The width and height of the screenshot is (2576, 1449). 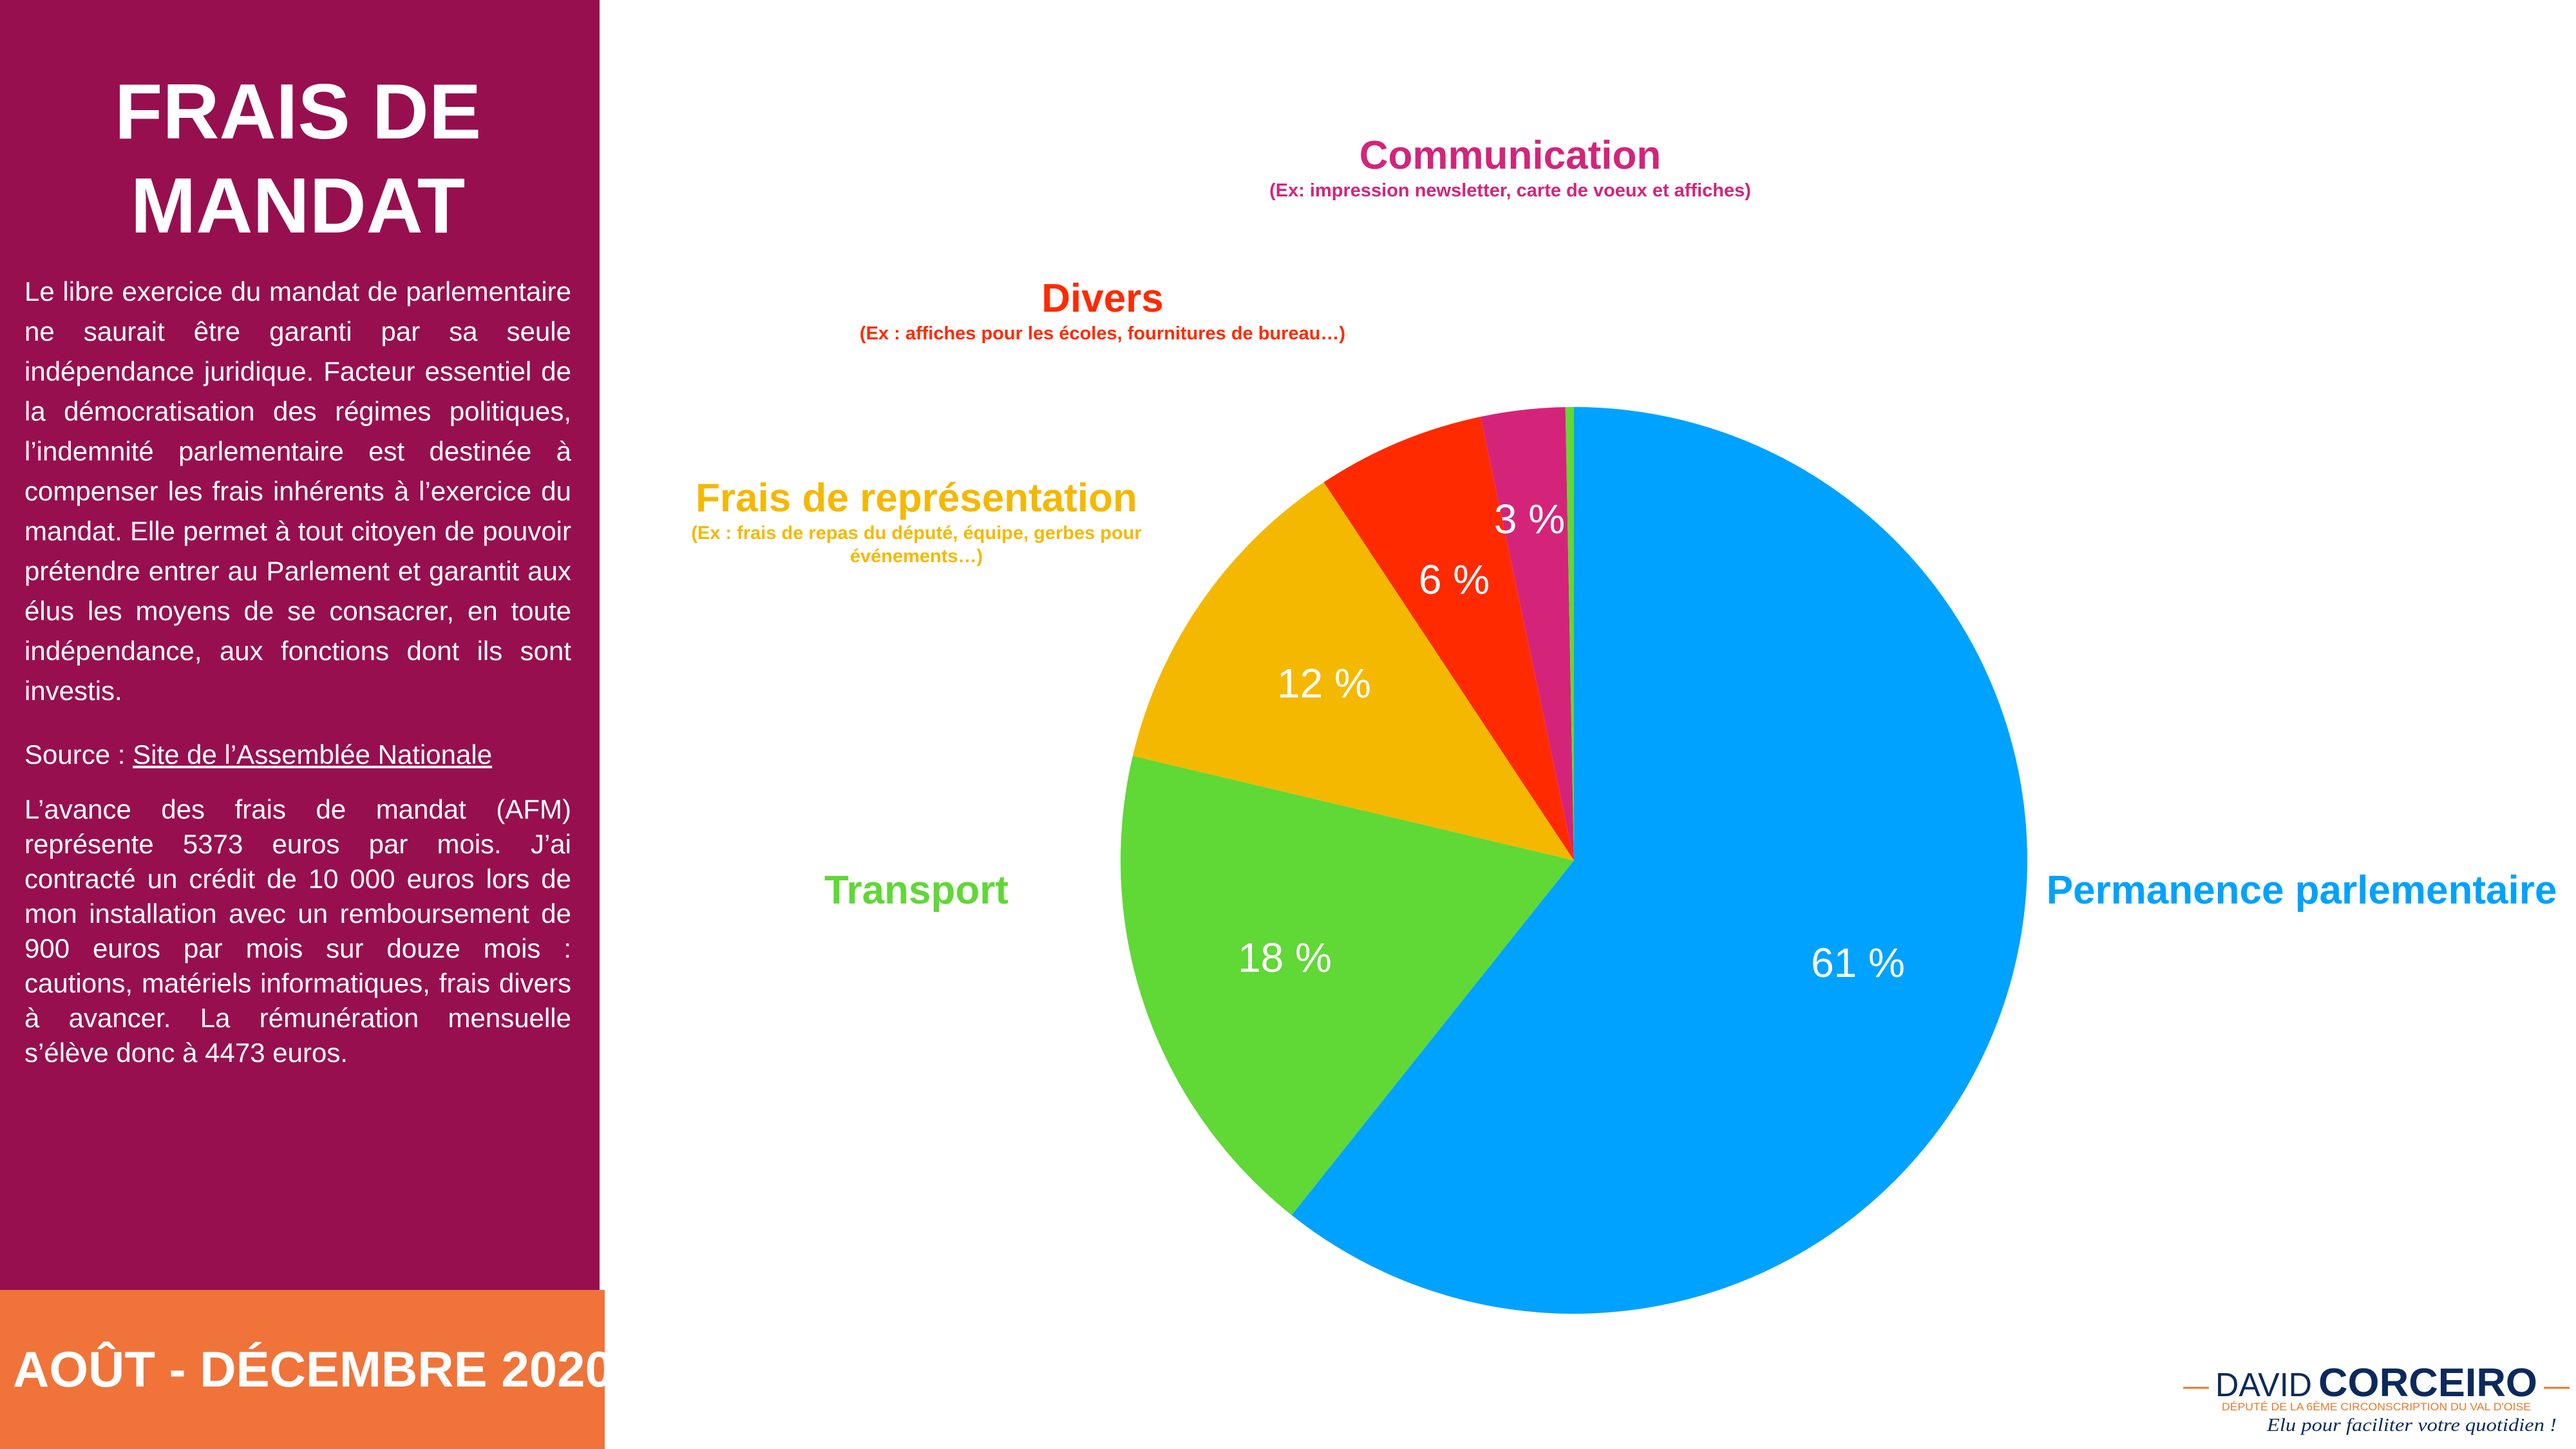 What do you see at coordinates (916, 556) in the screenshot?
I see `slice-note-2: événements…)` at bounding box center [916, 556].